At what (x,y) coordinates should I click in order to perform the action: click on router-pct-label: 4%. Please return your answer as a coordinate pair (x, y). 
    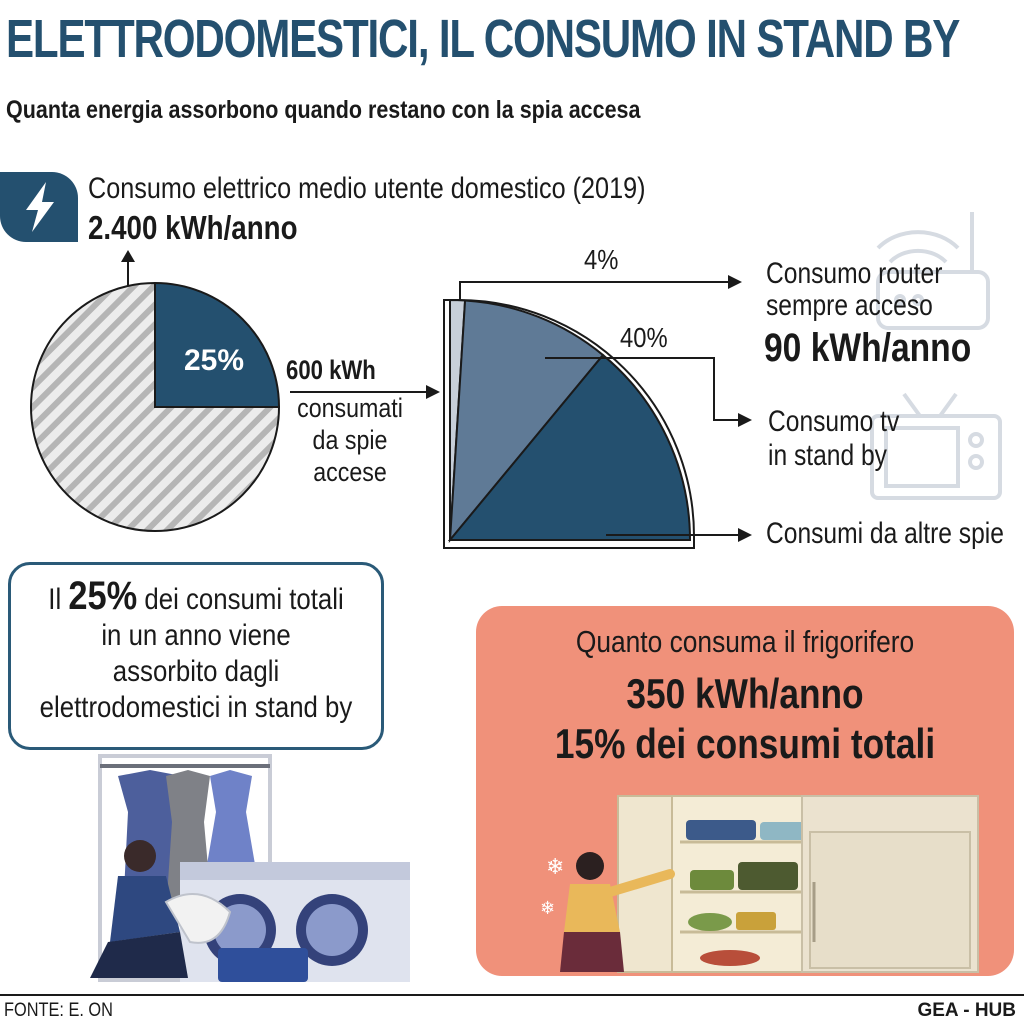
    Looking at the image, I should click on (601, 259).